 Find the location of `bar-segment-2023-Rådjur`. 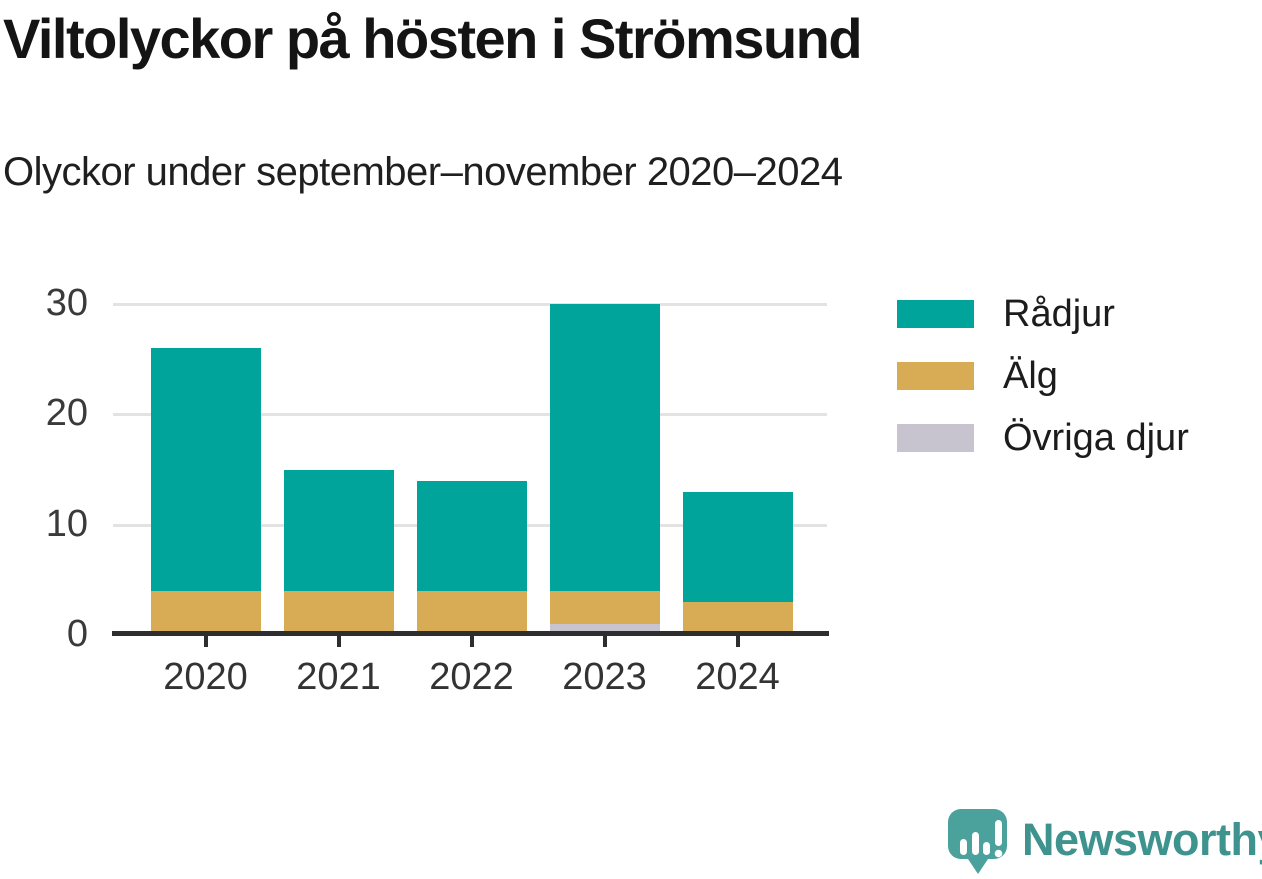

bar-segment-2023-Rådjur is located at coordinates (604, 447).